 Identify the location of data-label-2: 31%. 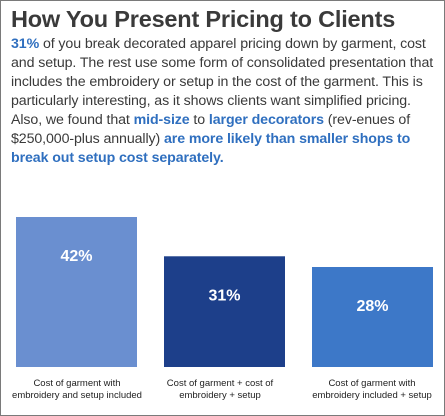
(224, 295).